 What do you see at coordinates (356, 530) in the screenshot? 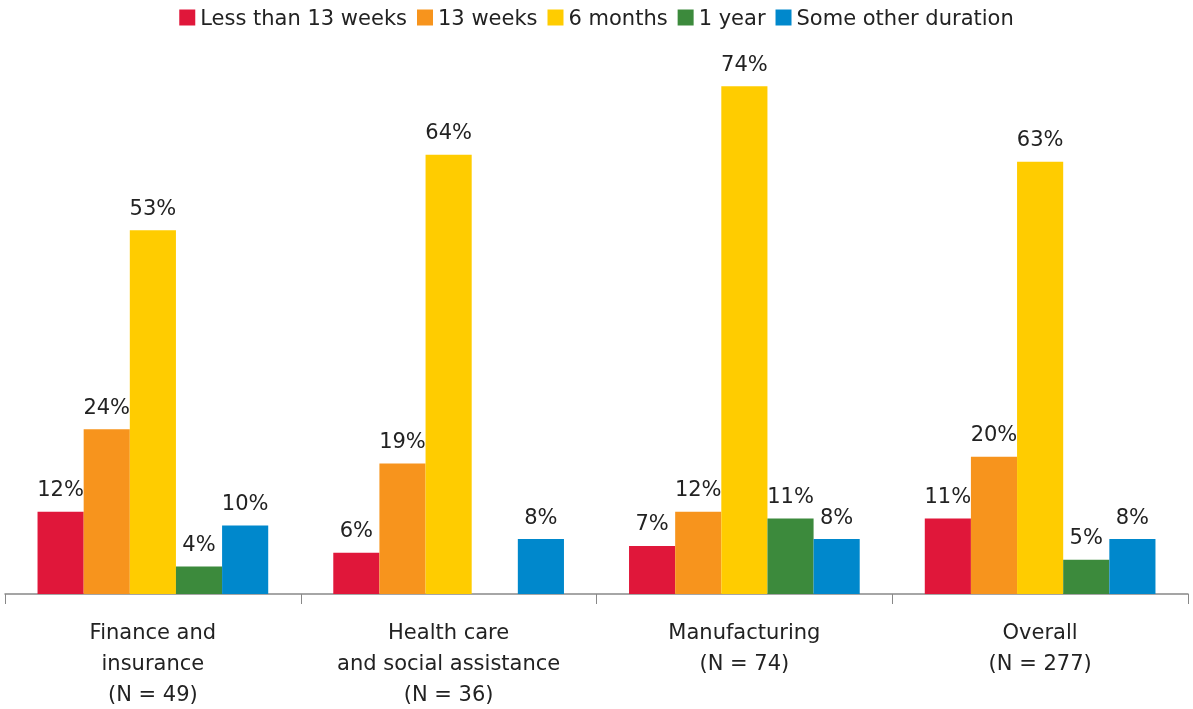
I see `data-label: 6%` at bounding box center [356, 530].